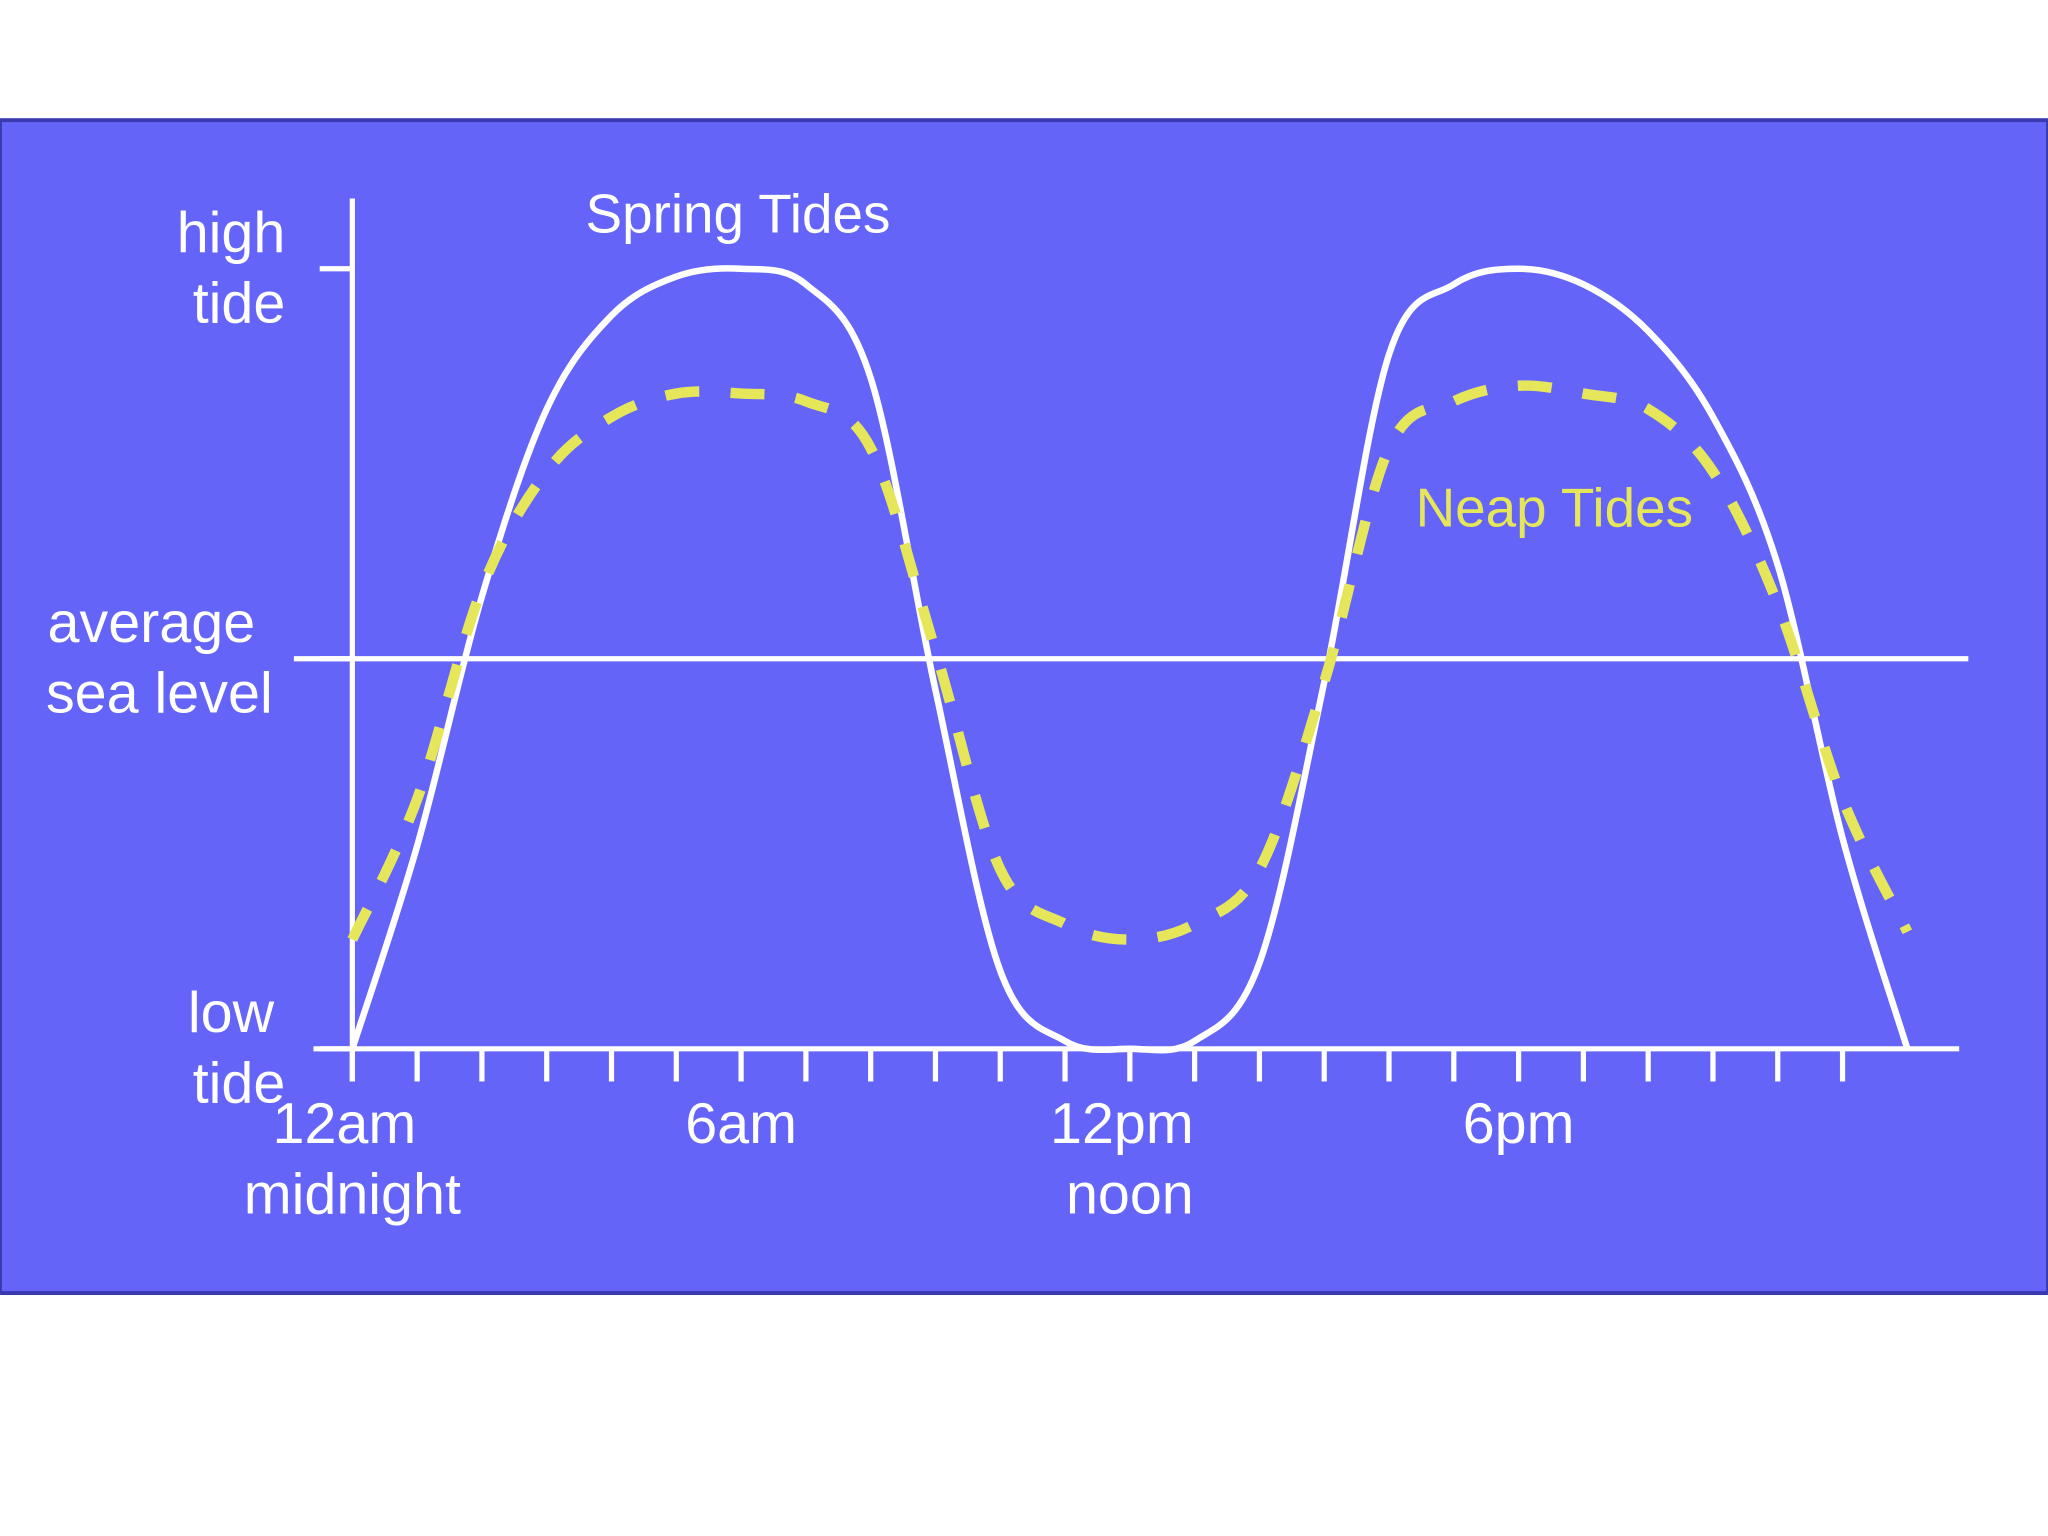 The width and height of the screenshot is (2048, 1536). What do you see at coordinates (738, 213) in the screenshot?
I see `series-label: Spring Tides` at bounding box center [738, 213].